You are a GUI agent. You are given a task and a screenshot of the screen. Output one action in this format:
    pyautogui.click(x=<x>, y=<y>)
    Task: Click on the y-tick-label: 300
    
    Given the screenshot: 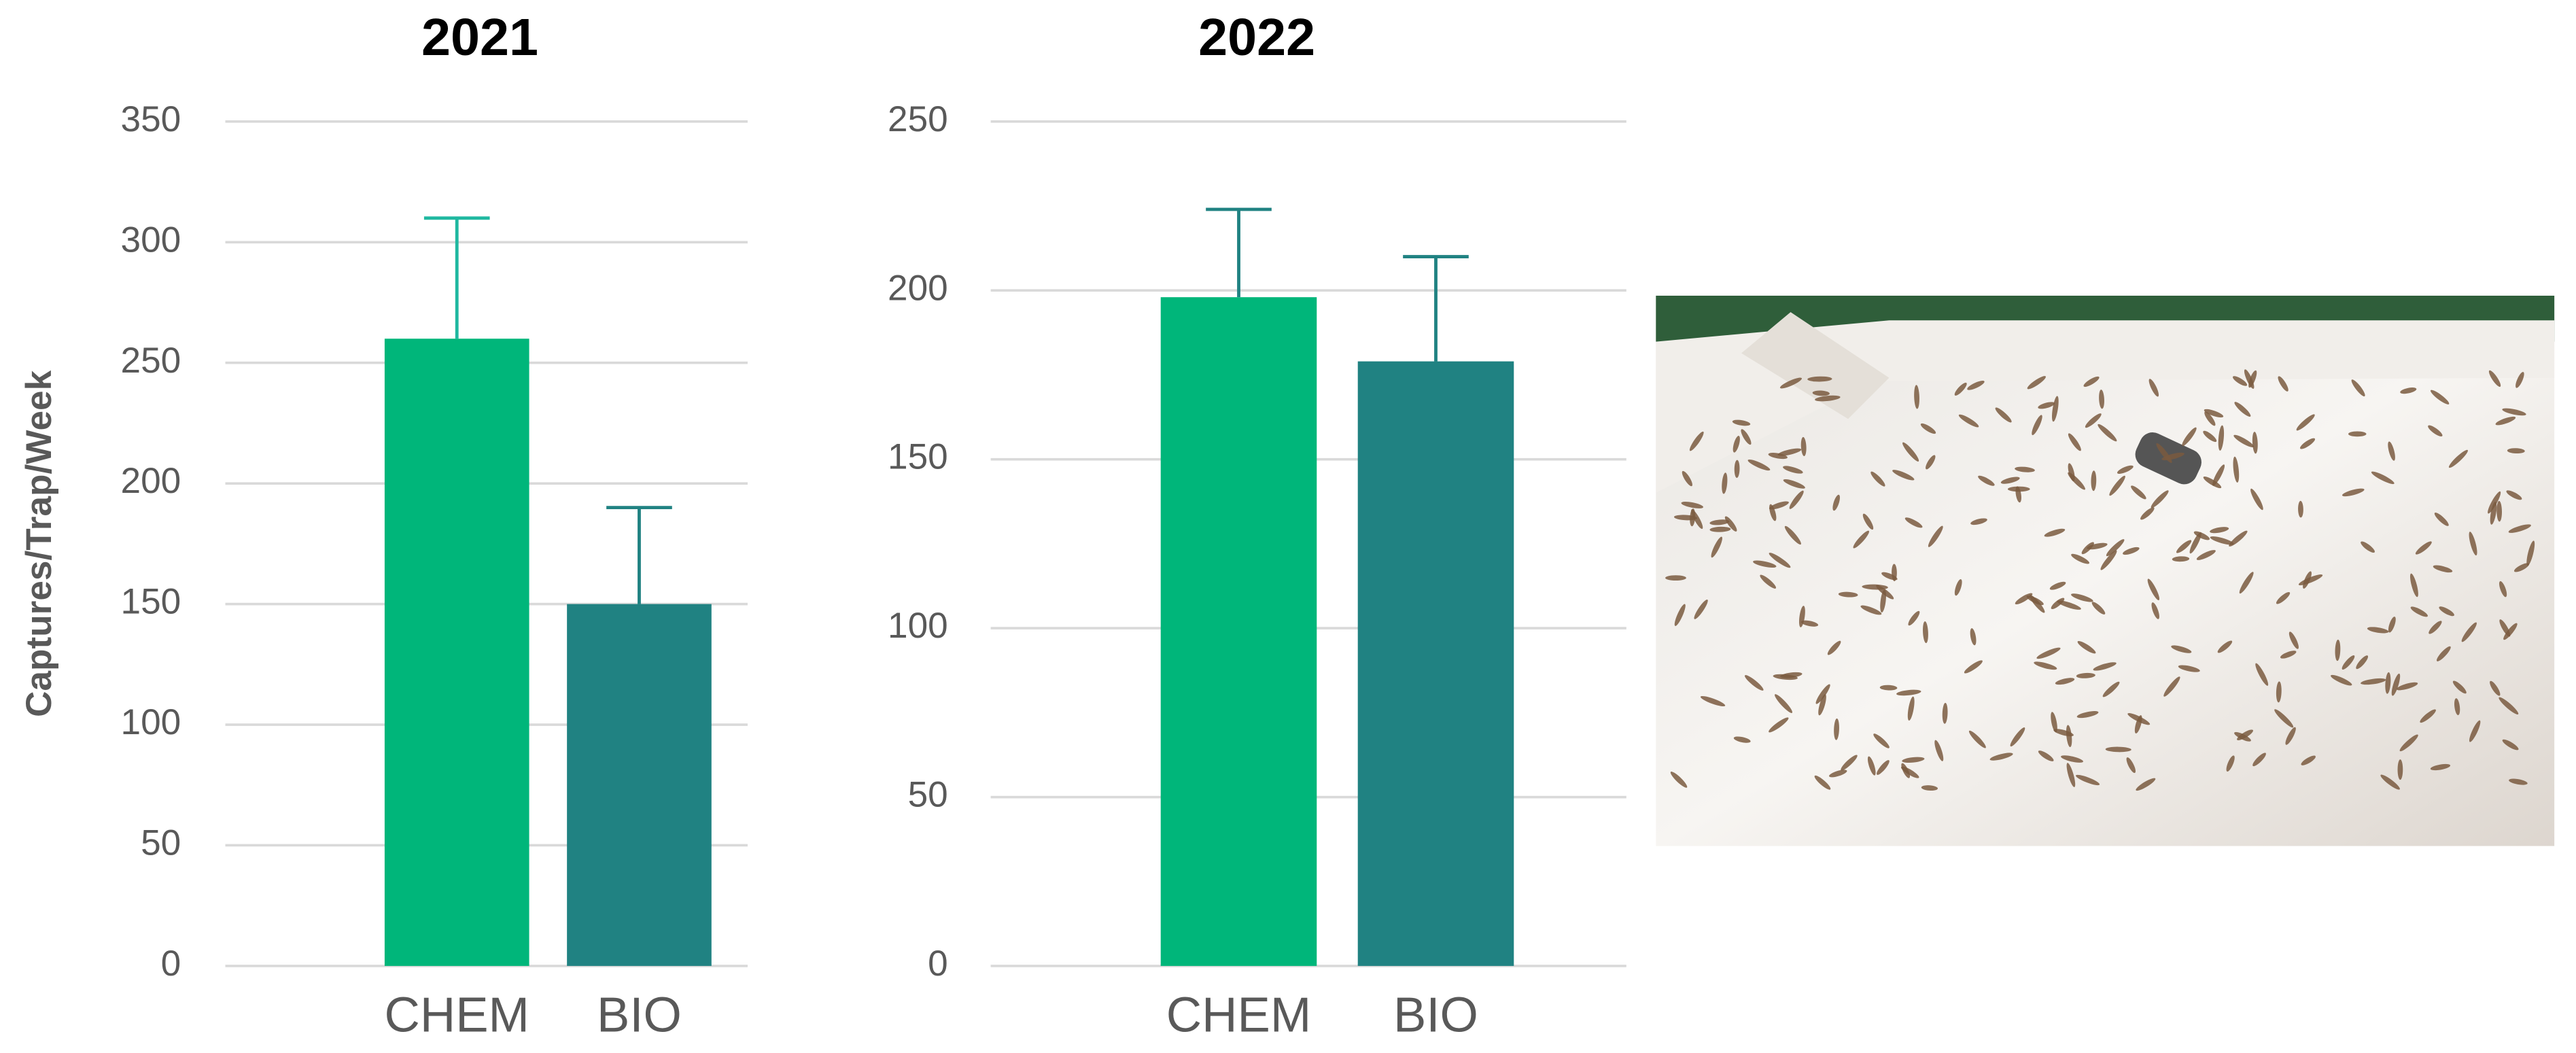 What is the action you would take?
    pyautogui.click(x=151, y=240)
    